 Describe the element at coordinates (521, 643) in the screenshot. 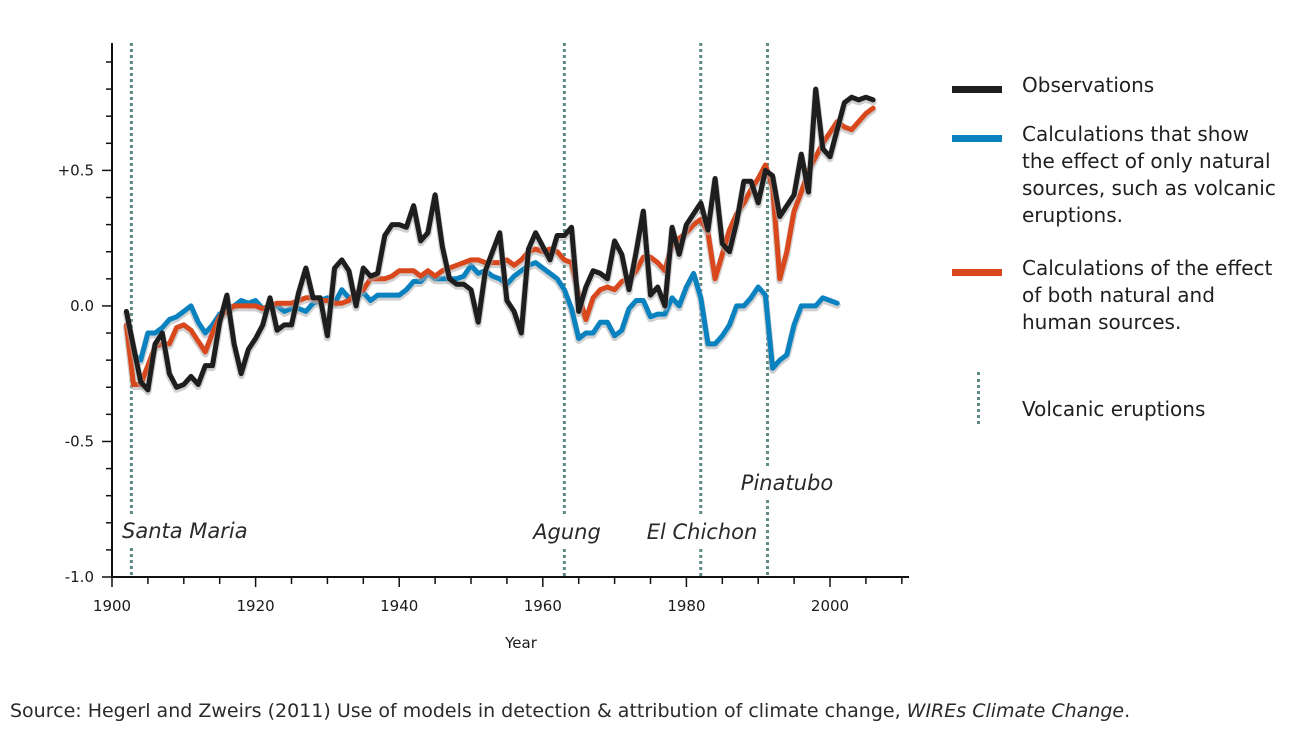

I see `x-axis-title: Year` at that location.